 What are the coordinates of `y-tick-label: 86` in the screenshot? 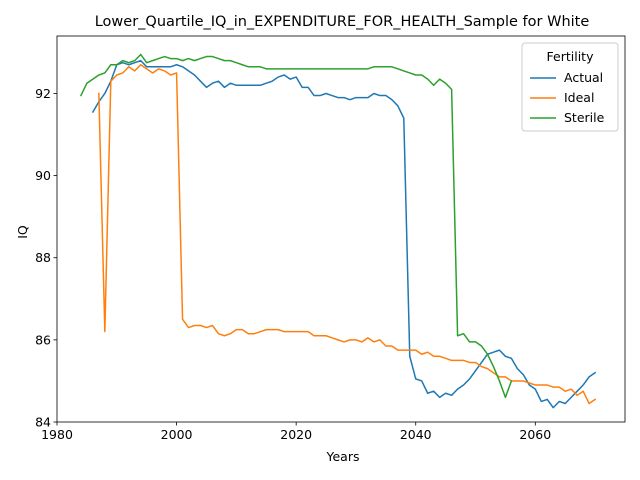 It's located at (43, 339).